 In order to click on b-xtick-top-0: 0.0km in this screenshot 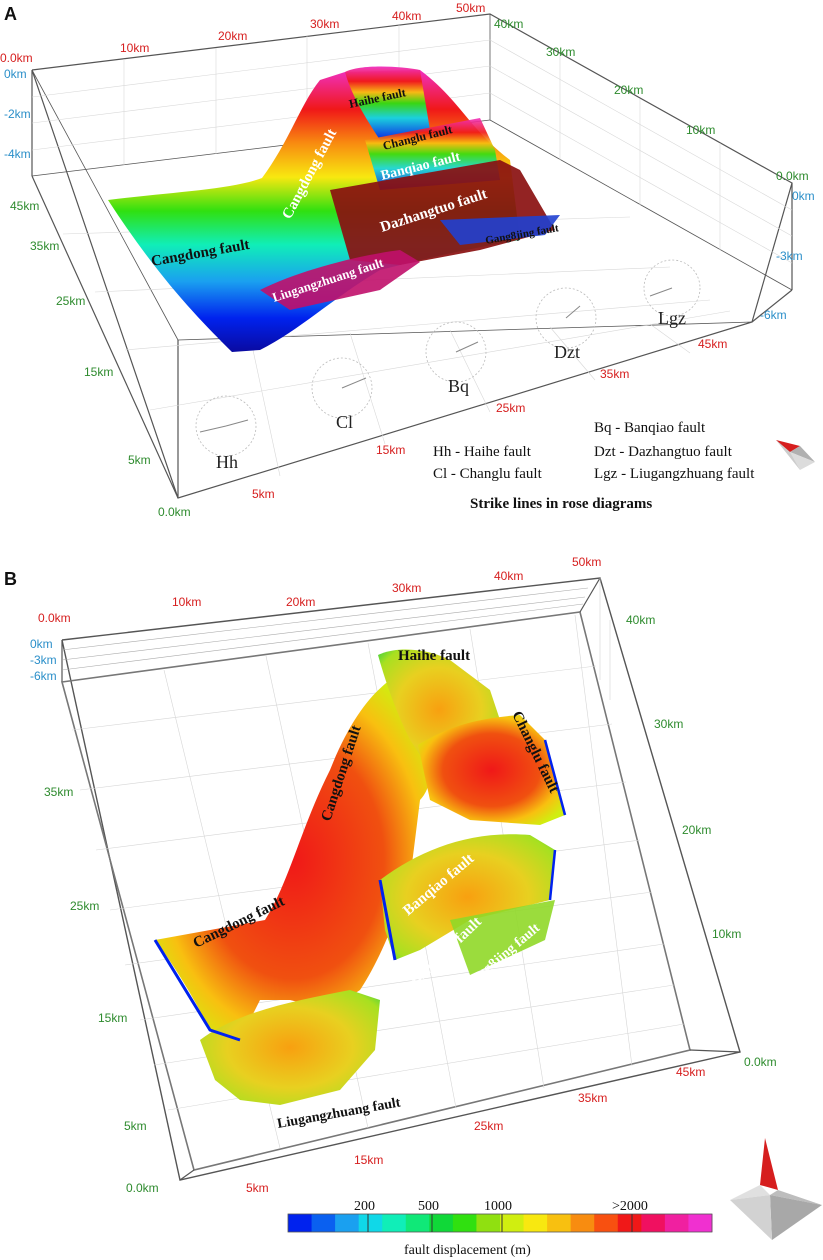, I will do `click(54, 618)`.